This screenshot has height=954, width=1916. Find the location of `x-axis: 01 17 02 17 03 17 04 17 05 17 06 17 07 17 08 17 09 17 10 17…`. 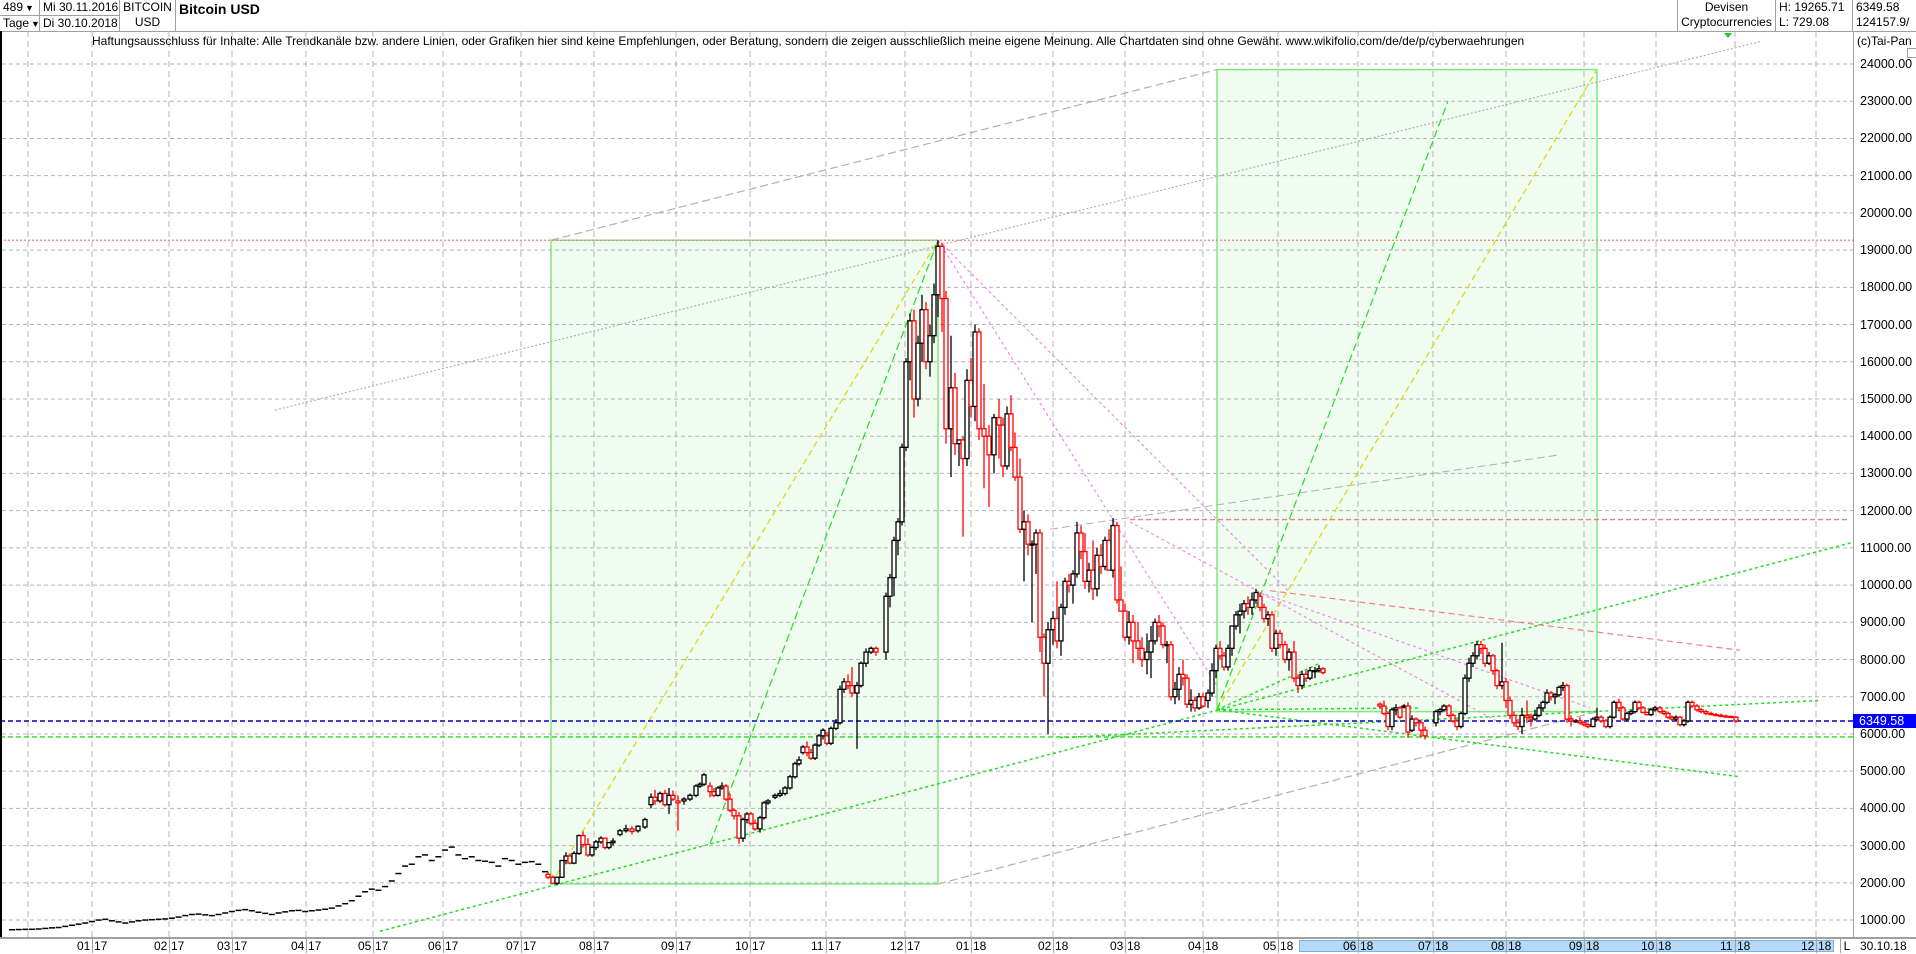

x-axis: 01 17 02 17 03 17 04 17 05 17 06 17 07 17 08 17 09 17 10 17… is located at coordinates (958, 945).